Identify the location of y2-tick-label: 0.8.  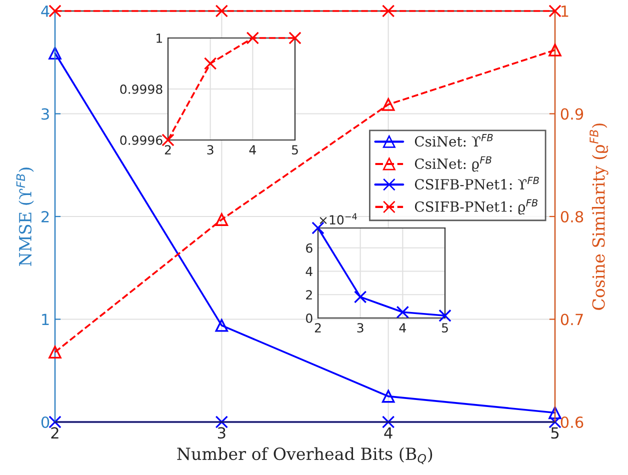
(572, 216).